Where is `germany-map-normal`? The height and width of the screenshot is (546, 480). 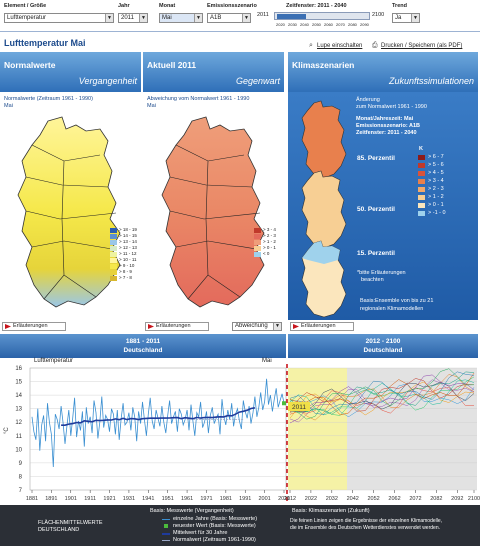 germany-map-normal is located at coordinates (71, 215).